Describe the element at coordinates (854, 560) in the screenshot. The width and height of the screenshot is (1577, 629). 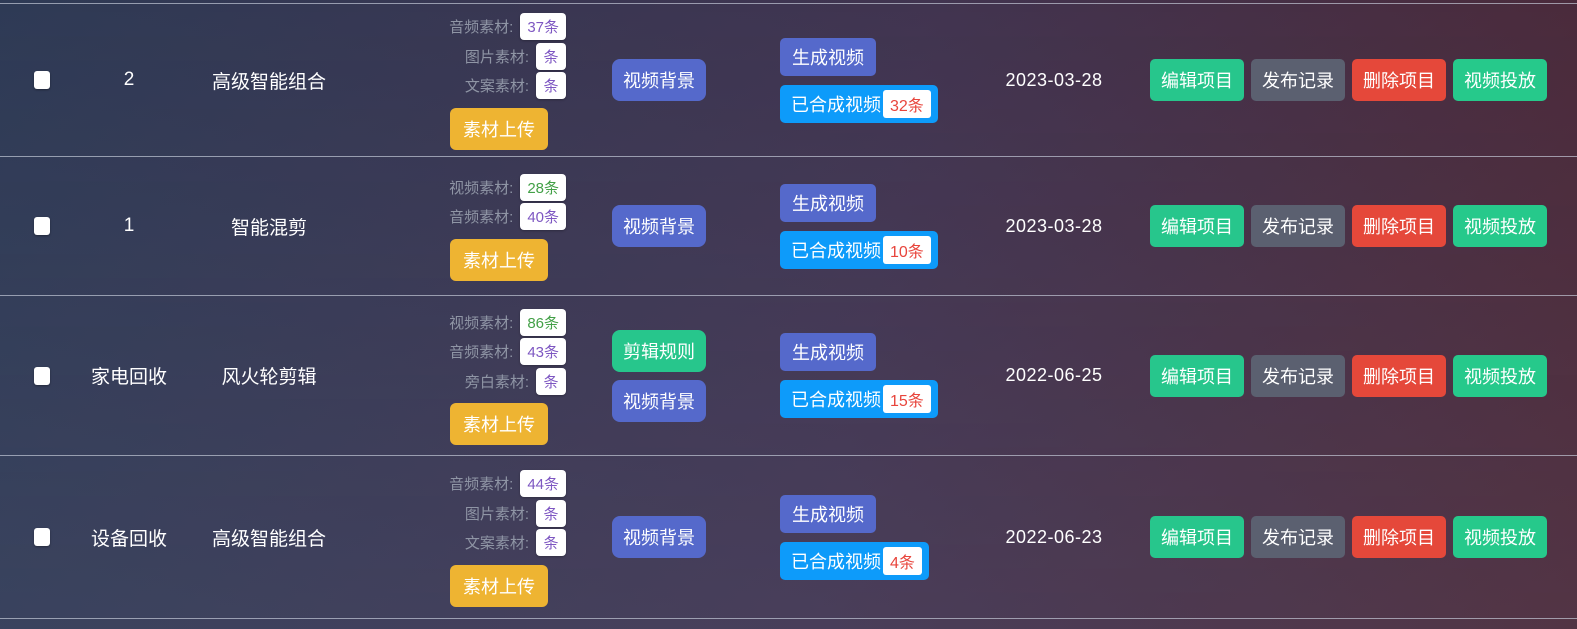
I see `synthesized-videos-button: 已合成视频 4条` at that location.